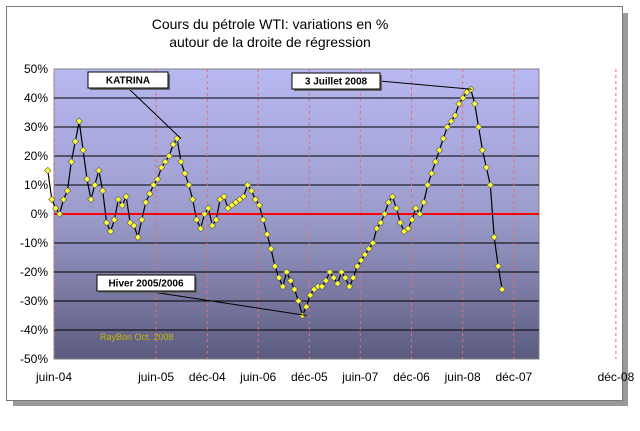 This screenshot has width=640, height=431. What do you see at coordinates (359, 377) in the screenshot?
I see `x-tick-label: juin-07` at bounding box center [359, 377].